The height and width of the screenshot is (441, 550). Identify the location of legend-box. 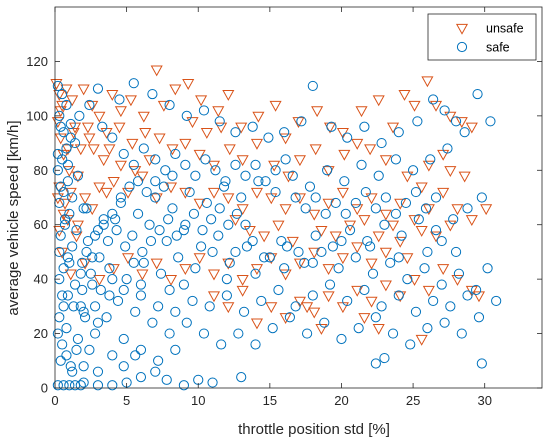
(482, 37).